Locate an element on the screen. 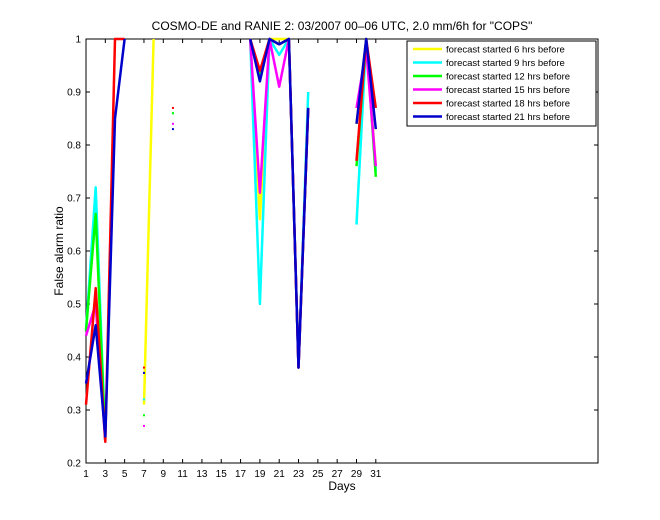  x-tick-label: 21 is located at coordinates (280, 474).